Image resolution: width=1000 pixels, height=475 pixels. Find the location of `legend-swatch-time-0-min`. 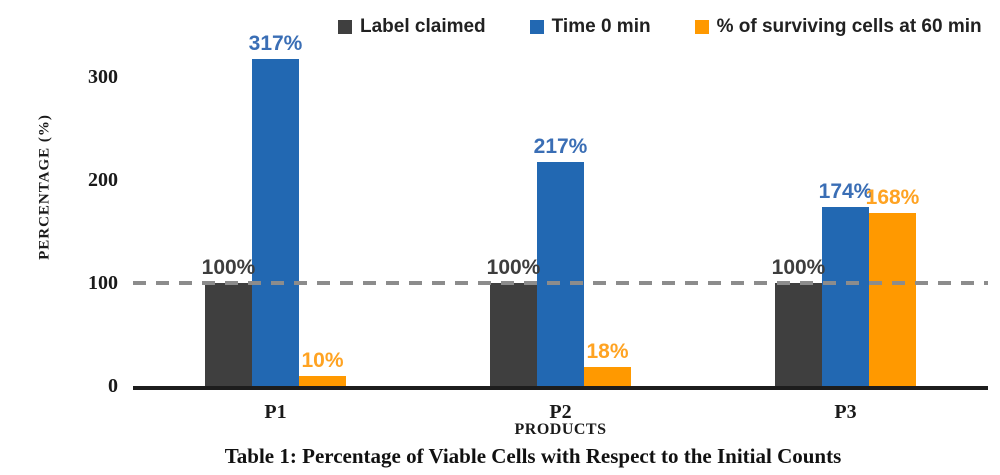

legend-swatch-time-0-min is located at coordinates (536, 27).